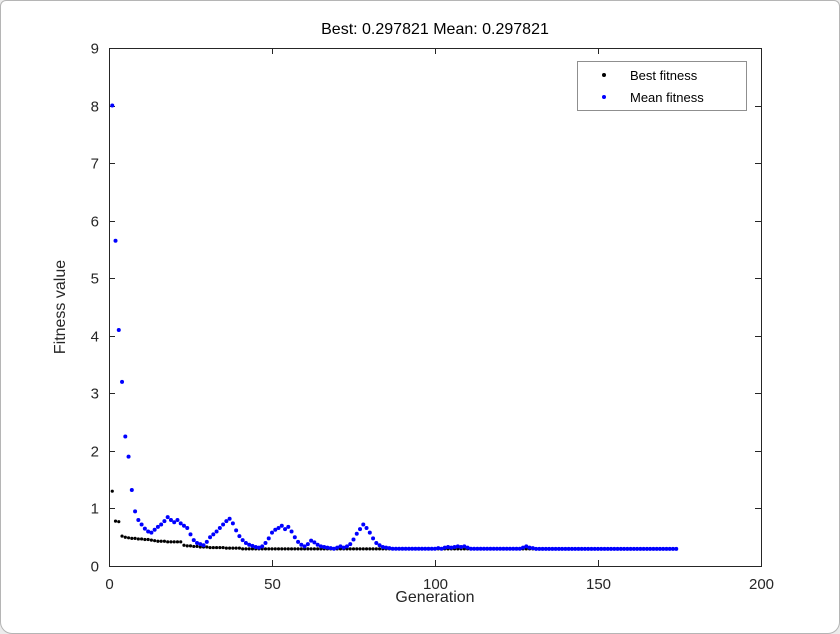  What do you see at coordinates (95, 509) in the screenshot?
I see `svg-text: 1` at bounding box center [95, 509].